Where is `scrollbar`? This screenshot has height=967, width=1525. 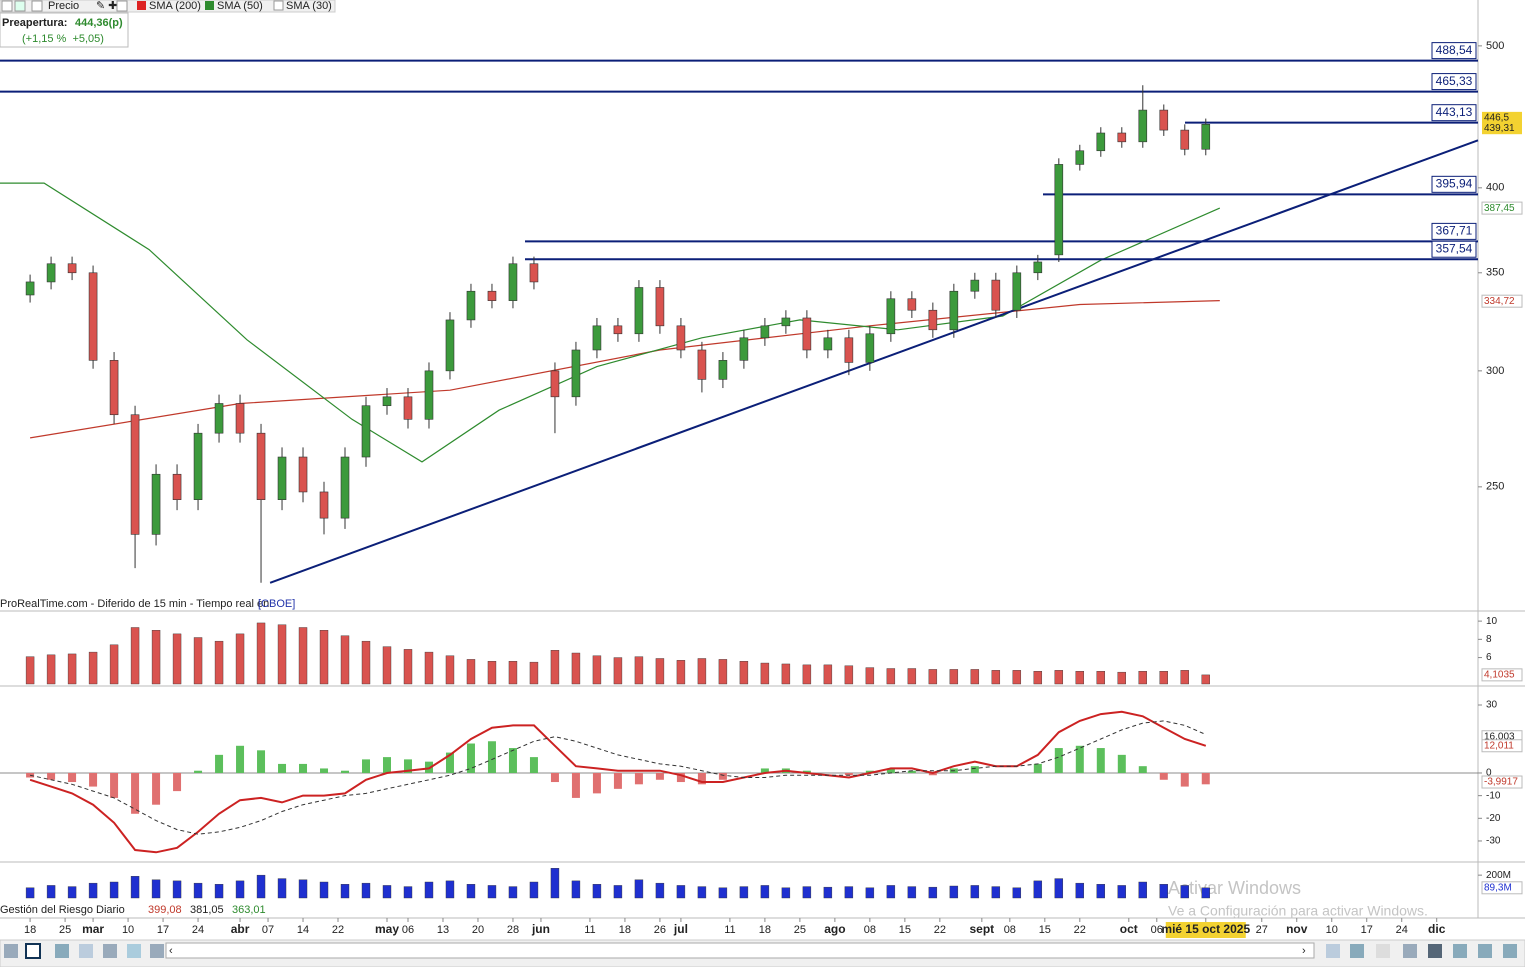 scrollbar is located at coordinates (740, 950).